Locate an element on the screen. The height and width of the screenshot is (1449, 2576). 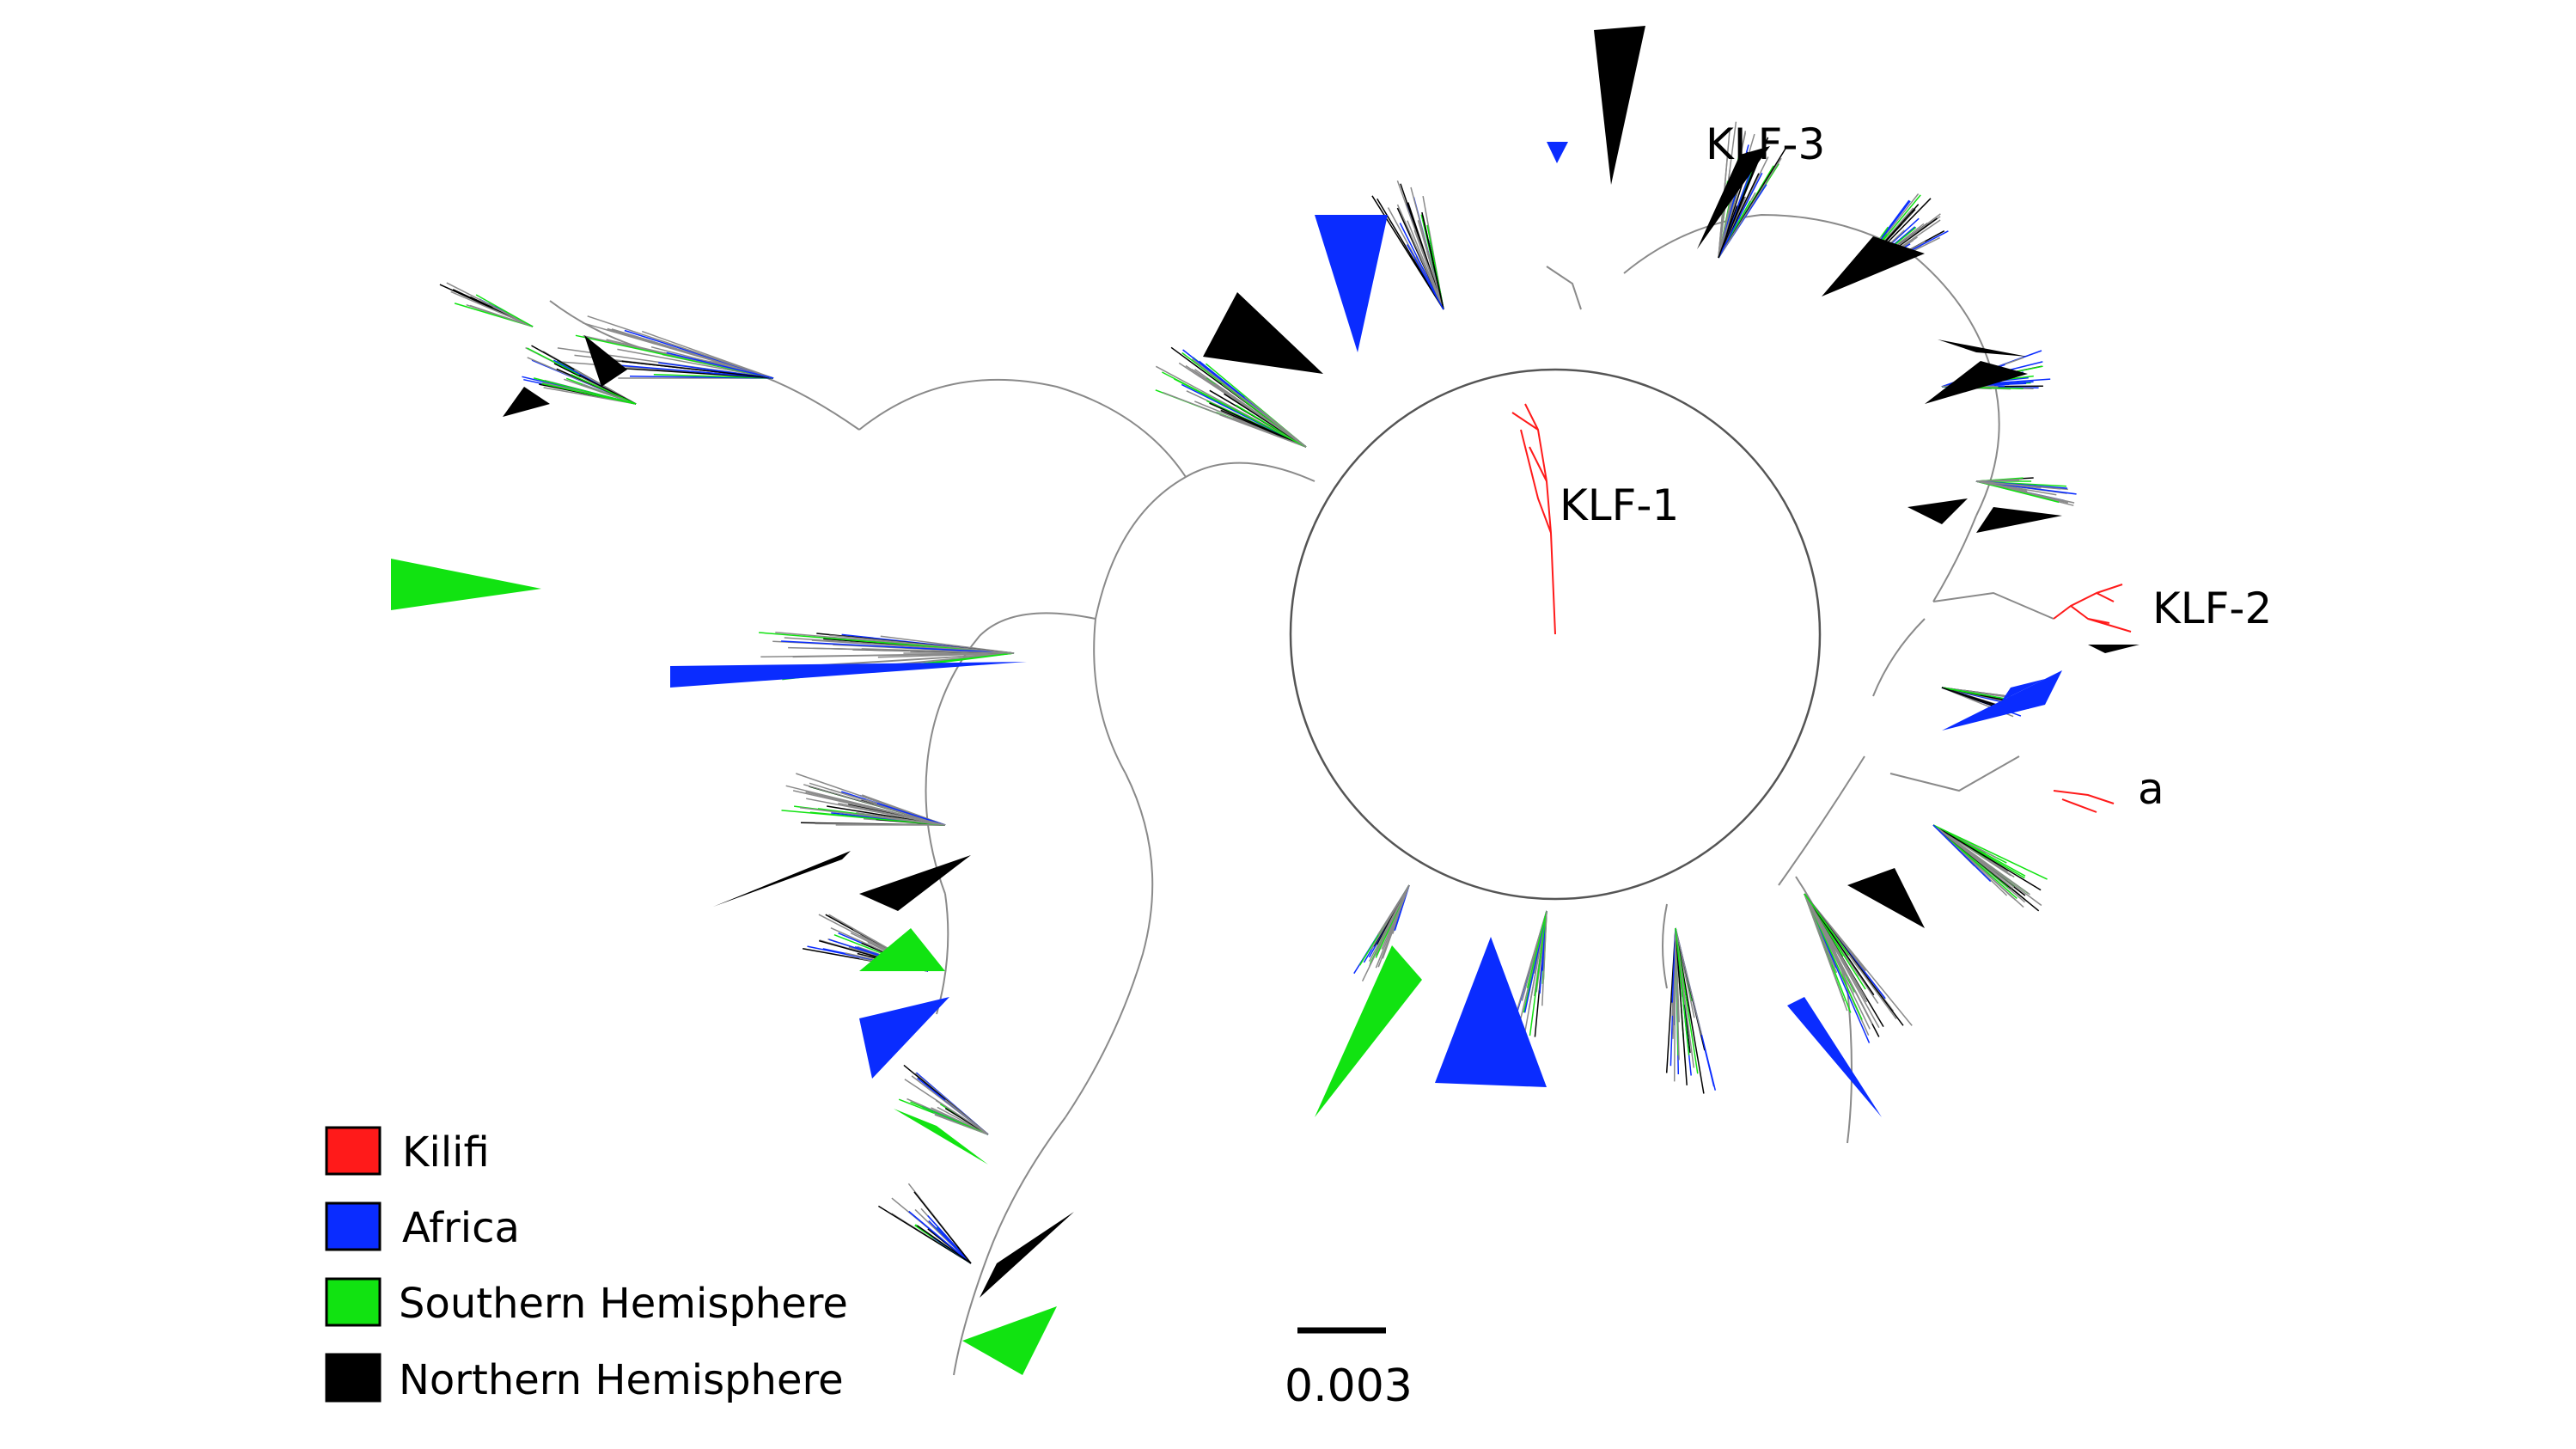
legend-label-kilifi: Kilifi is located at coordinates (446, 1152).